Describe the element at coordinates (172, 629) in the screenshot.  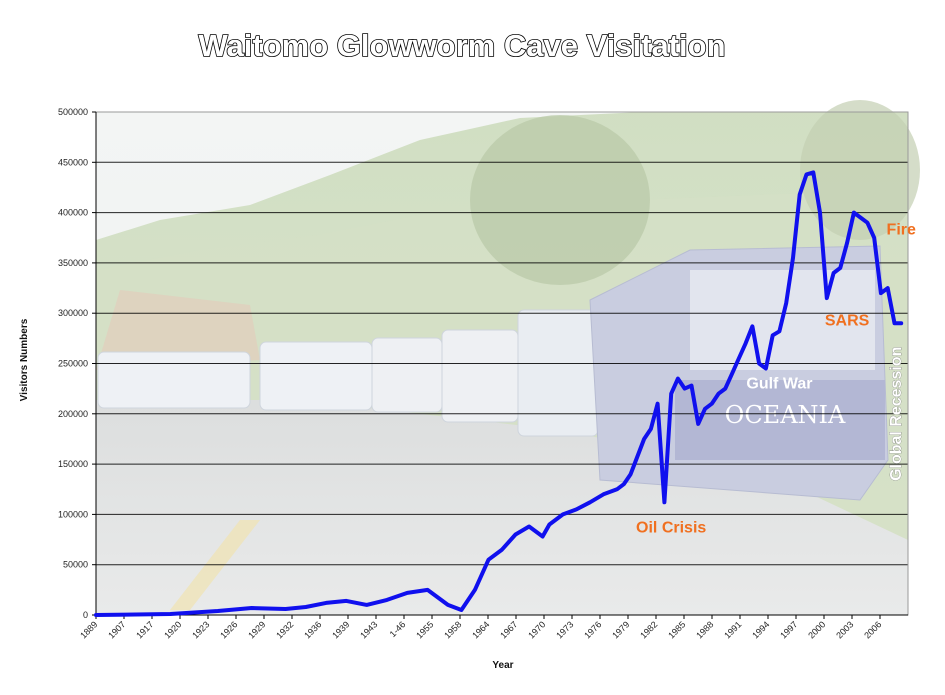
I see `x-tick-label: 1920` at that location.